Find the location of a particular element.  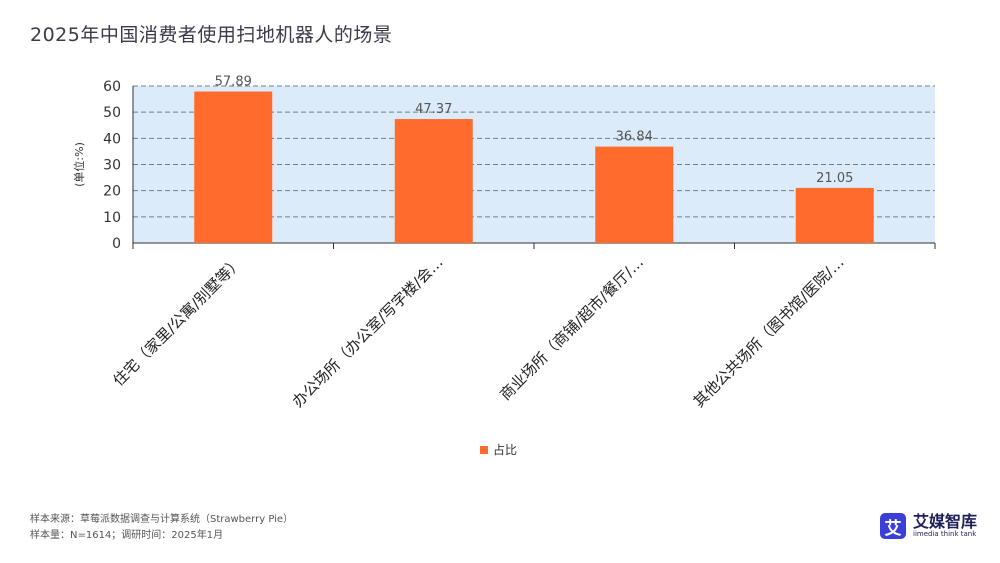

y-tick-label: 10 is located at coordinates (112, 218).